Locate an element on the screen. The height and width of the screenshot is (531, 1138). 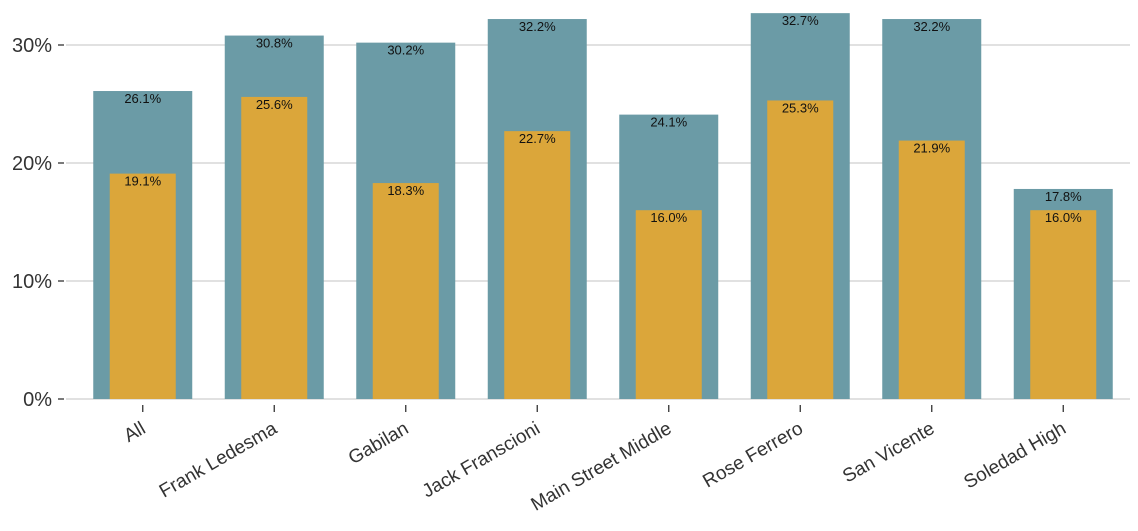
data-label-outer: 24.1% is located at coordinates (668, 122).